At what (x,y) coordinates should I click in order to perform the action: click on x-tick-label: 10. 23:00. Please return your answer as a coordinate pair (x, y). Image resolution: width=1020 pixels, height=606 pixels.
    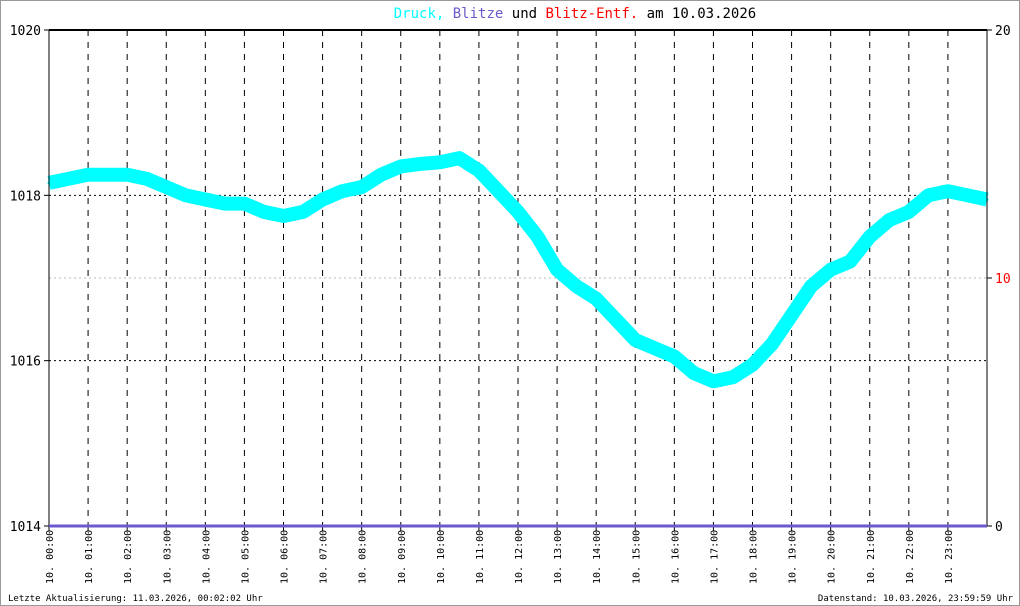
    Looking at the image, I should click on (949, 557).